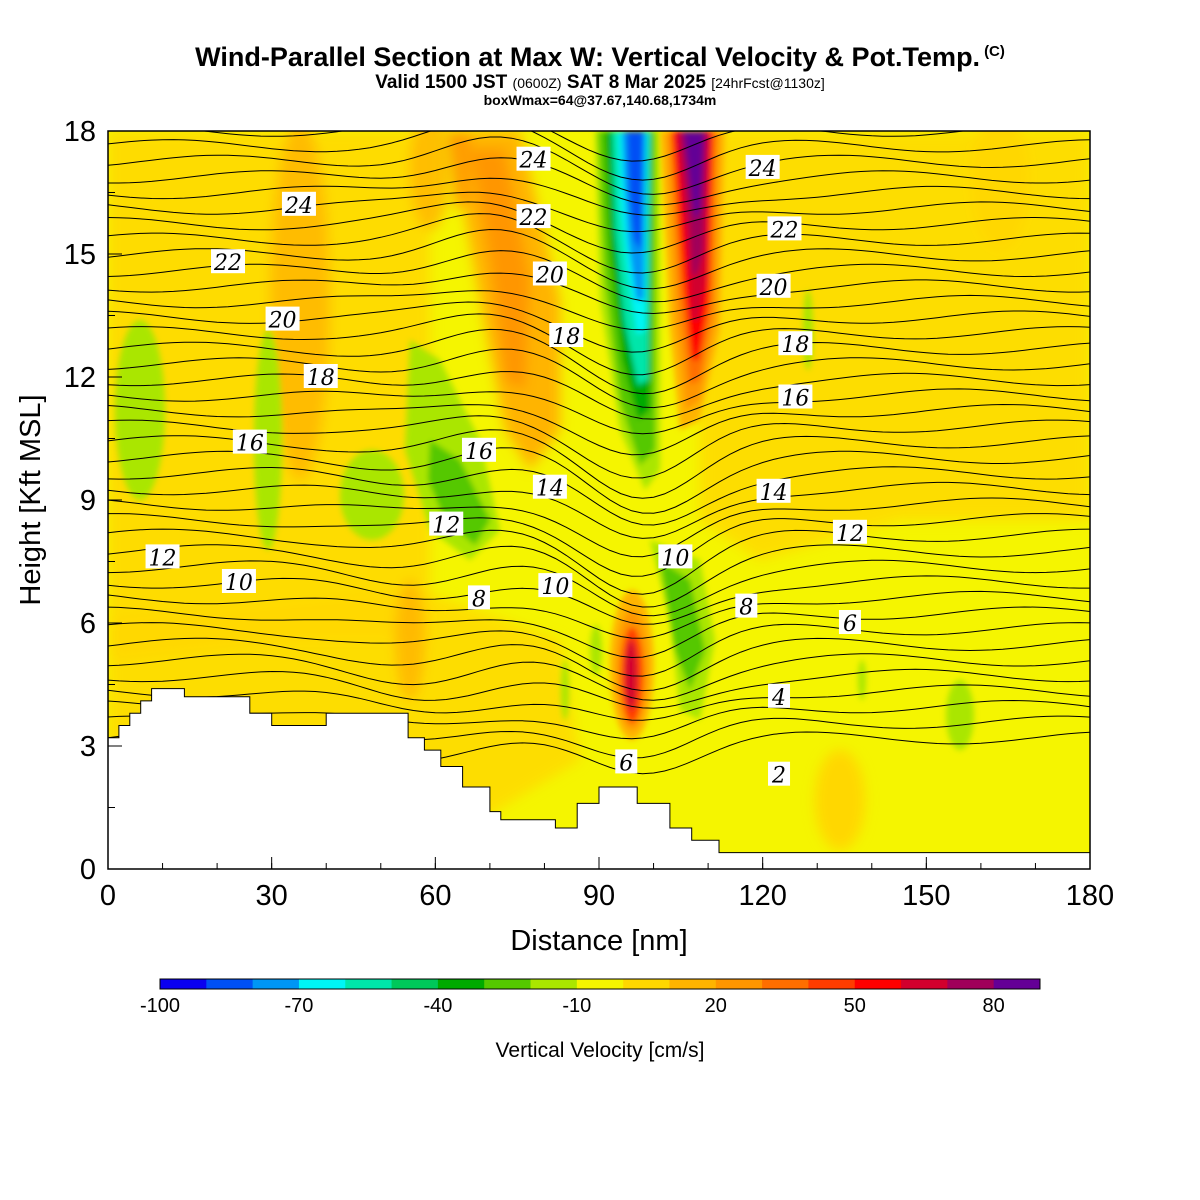 Image resolution: width=1200 pixels, height=1200 pixels. What do you see at coordinates (599, 779) in the screenshot?
I see `terrain-profile` at bounding box center [599, 779].